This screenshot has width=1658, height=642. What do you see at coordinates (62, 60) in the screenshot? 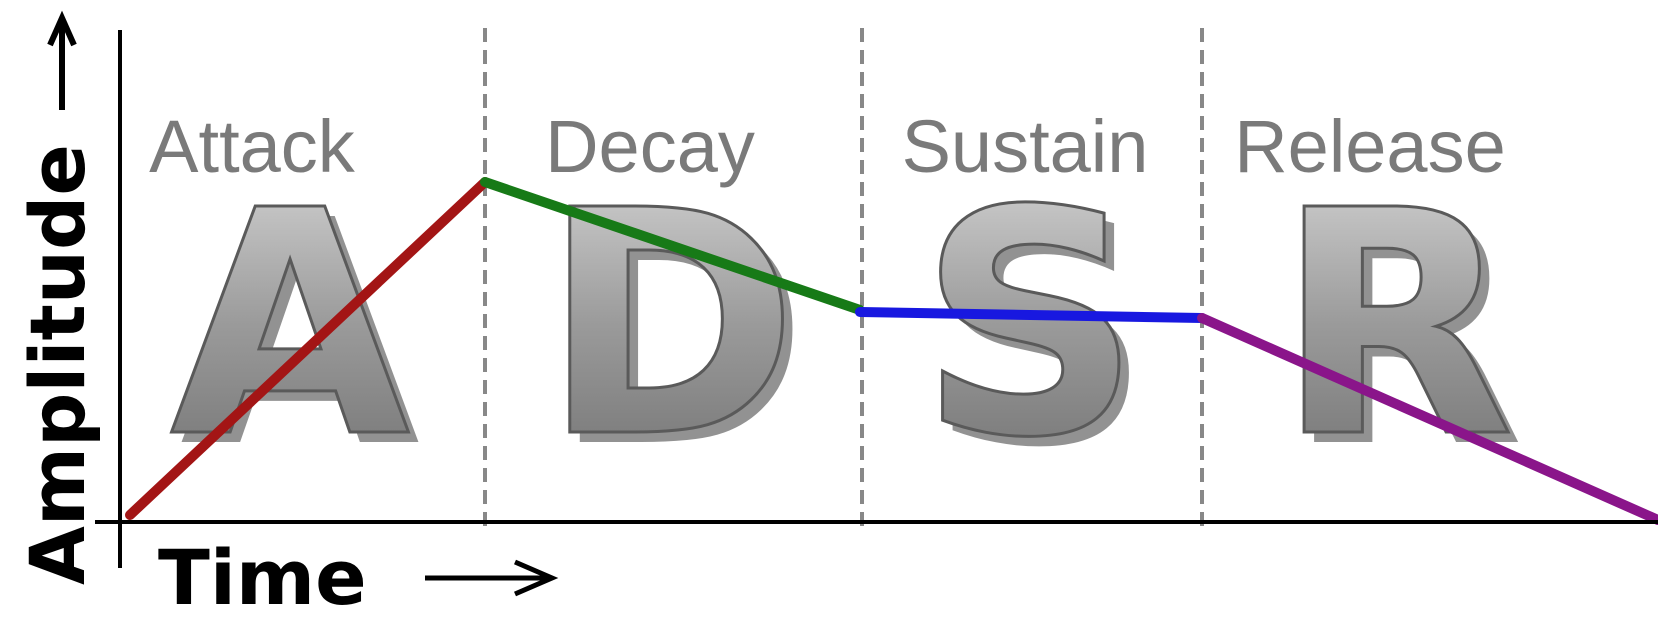
I see `y-arrow` at bounding box center [62, 60].